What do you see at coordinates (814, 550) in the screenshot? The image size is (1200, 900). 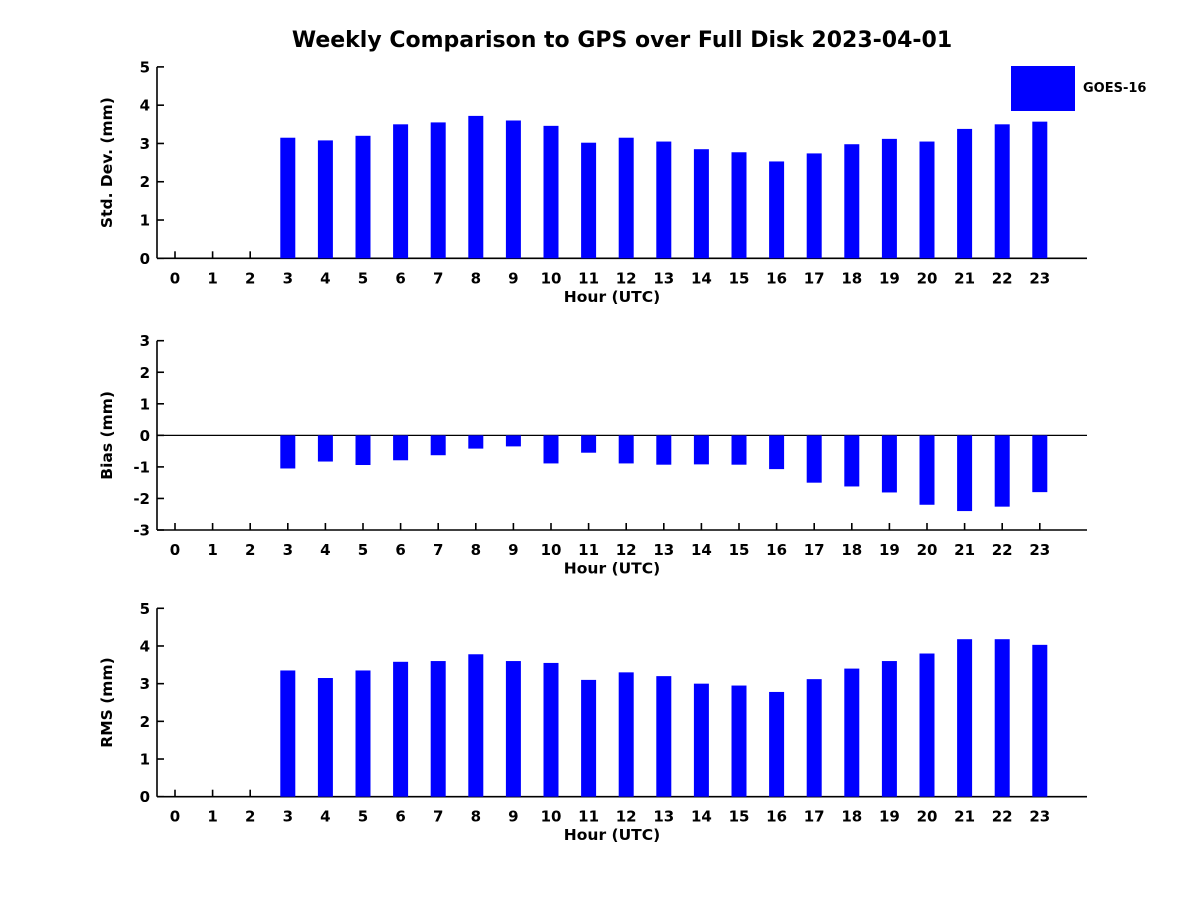 I see `x-tick-label: 17` at bounding box center [814, 550].